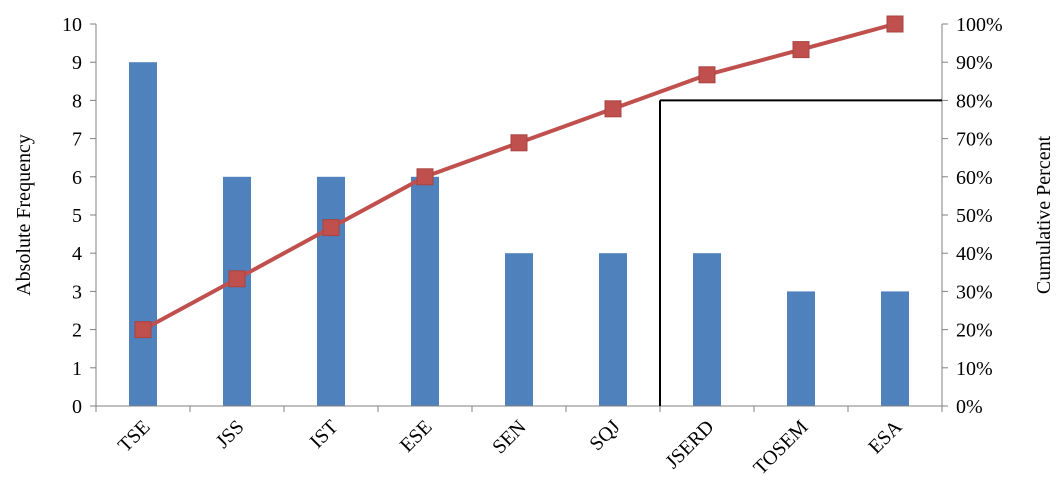 This screenshot has width=1060, height=497. Describe the element at coordinates (707, 329) in the screenshot. I see `bar-jserd` at that location.